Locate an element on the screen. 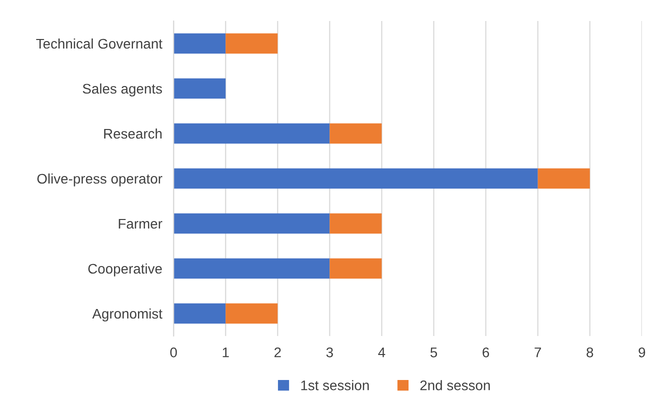  x-tick-label: 2 is located at coordinates (277, 352).